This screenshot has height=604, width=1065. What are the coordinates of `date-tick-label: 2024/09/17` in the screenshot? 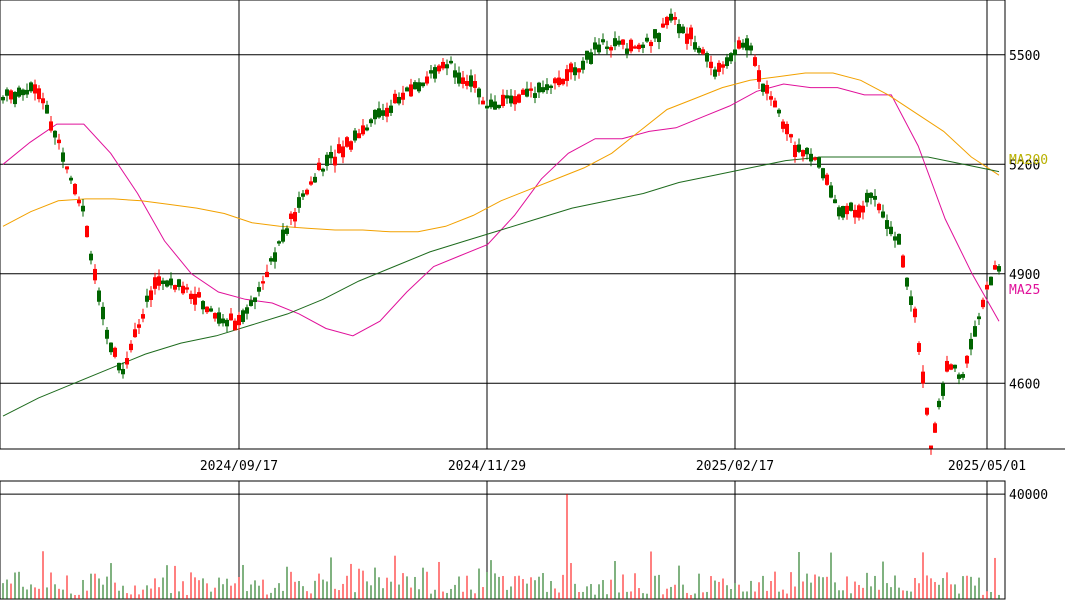 It's located at (239, 466).